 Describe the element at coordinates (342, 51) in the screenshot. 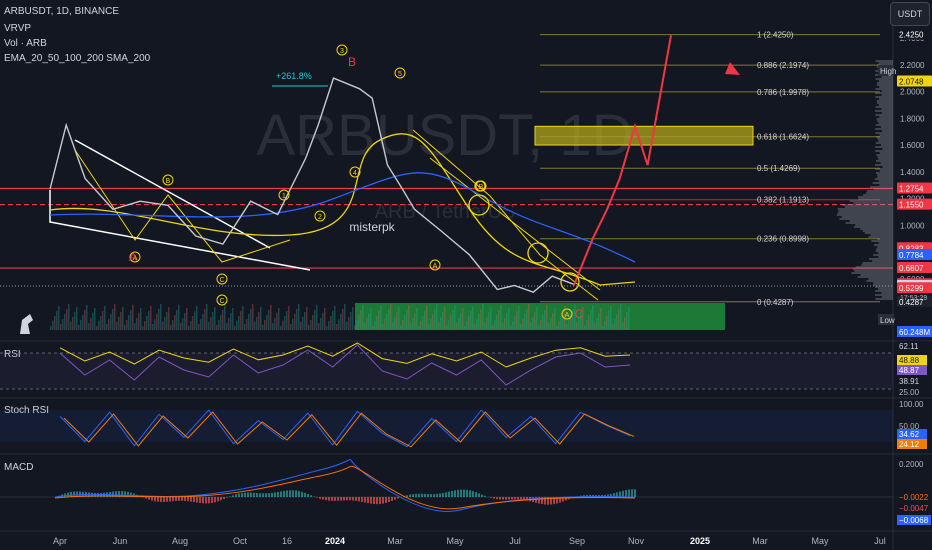

I see `wave-label-0: 3` at that location.